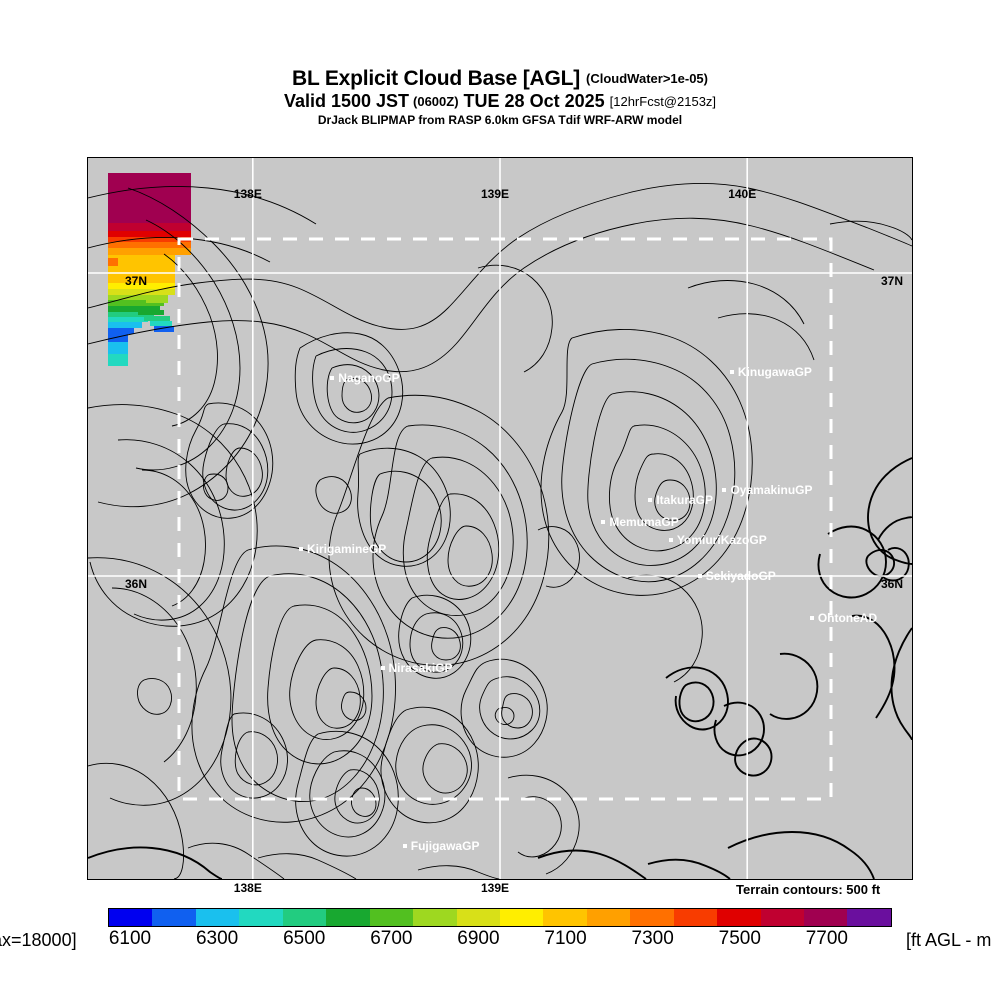 This screenshot has height=1000, width=1000. Describe the element at coordinates (827, 938) in the screenshot. I see `colorbar-tick-label: 7700` at that location.